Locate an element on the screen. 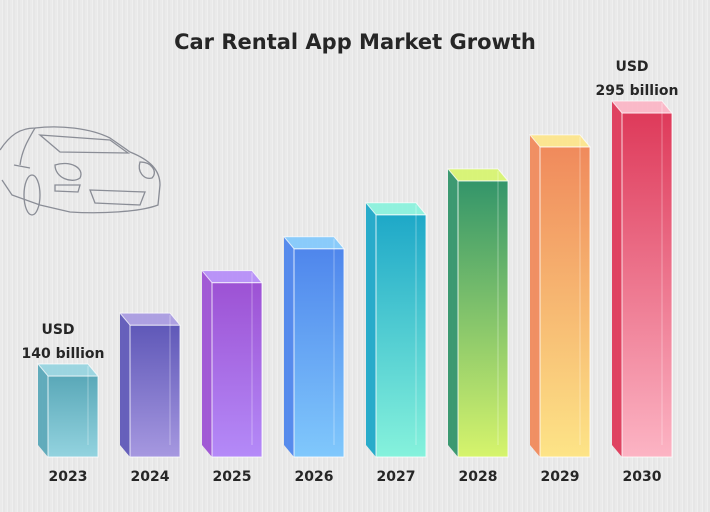  x-tick-label: 2030 is located at coordinates (642, 477).